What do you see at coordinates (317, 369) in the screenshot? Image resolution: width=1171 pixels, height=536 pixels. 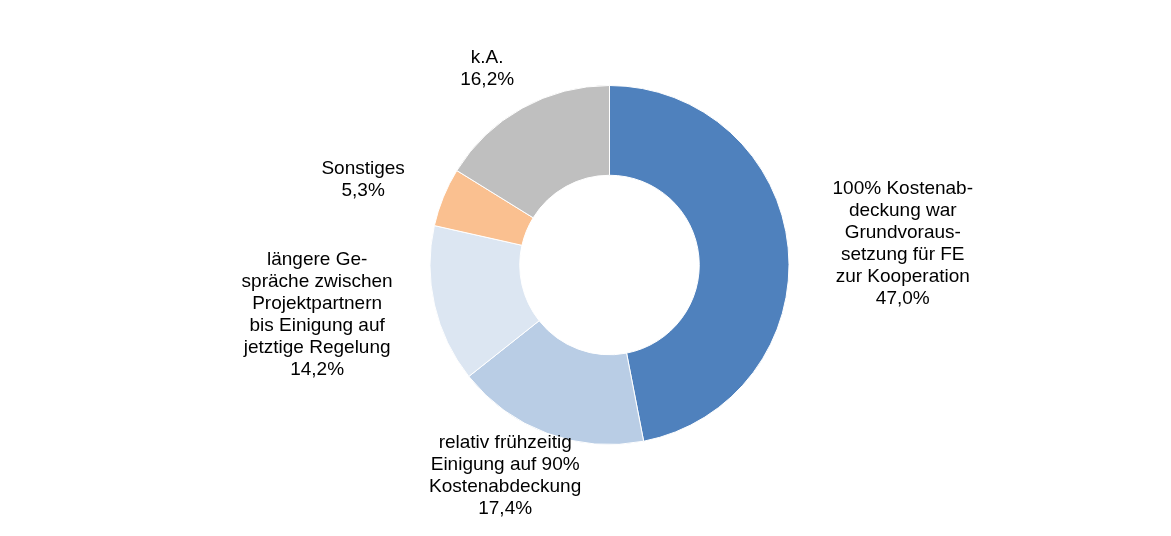 I see `data-label: 14,2%` at bounding box center [317, 369].